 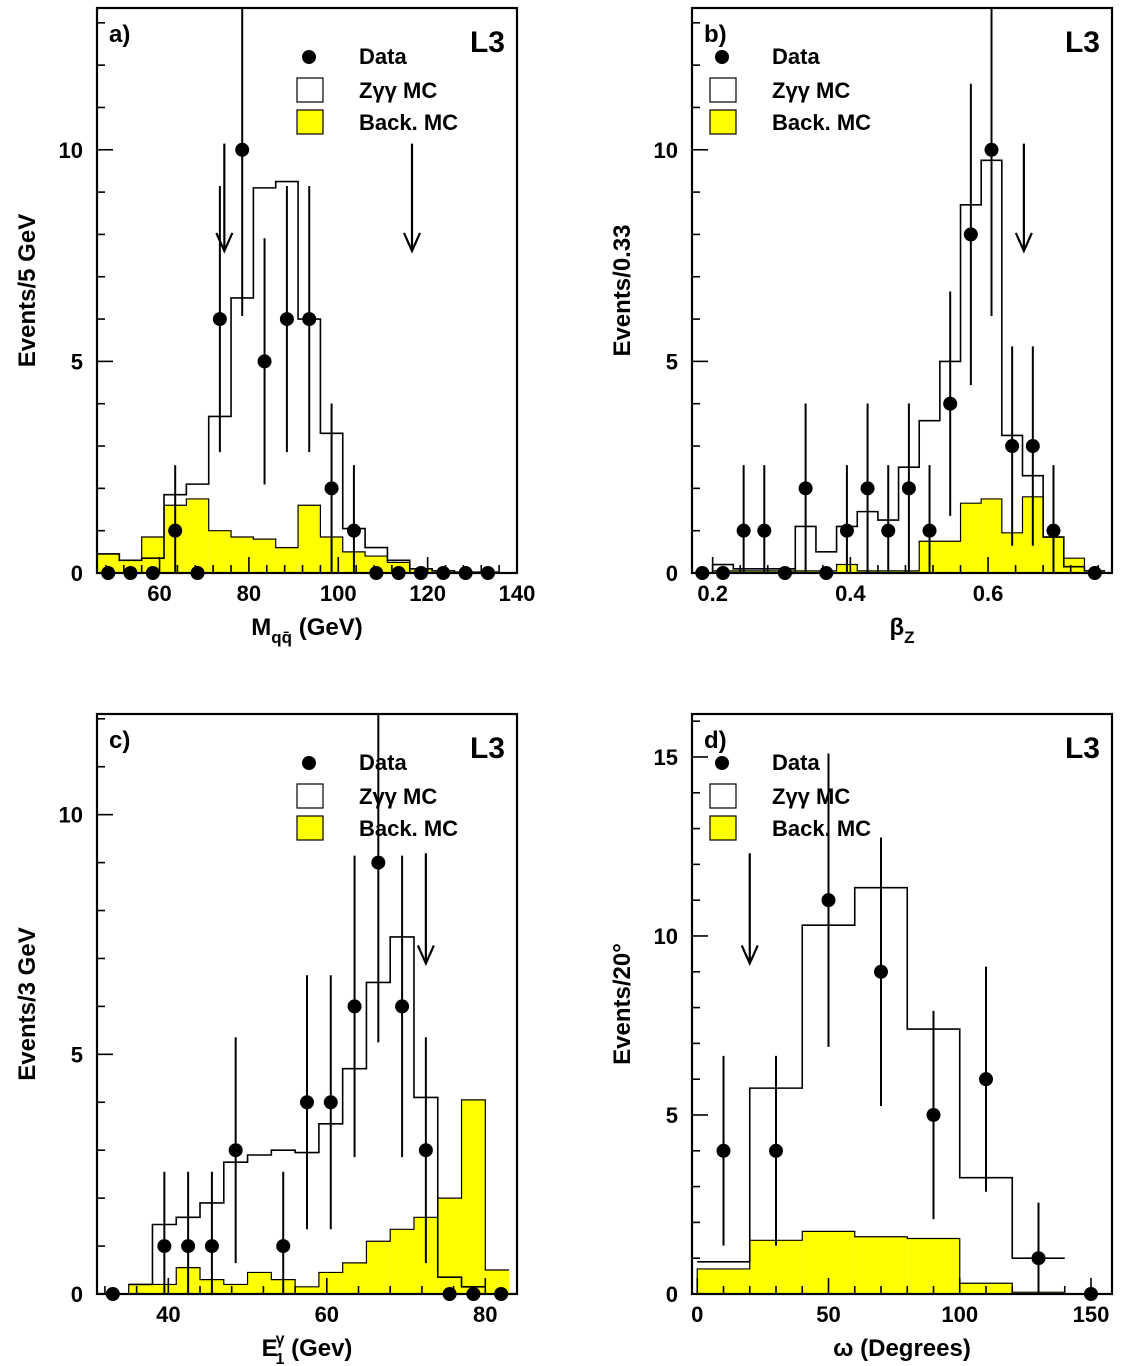 I want to click on x-tick-label: 120, so click(x=427, y=593).